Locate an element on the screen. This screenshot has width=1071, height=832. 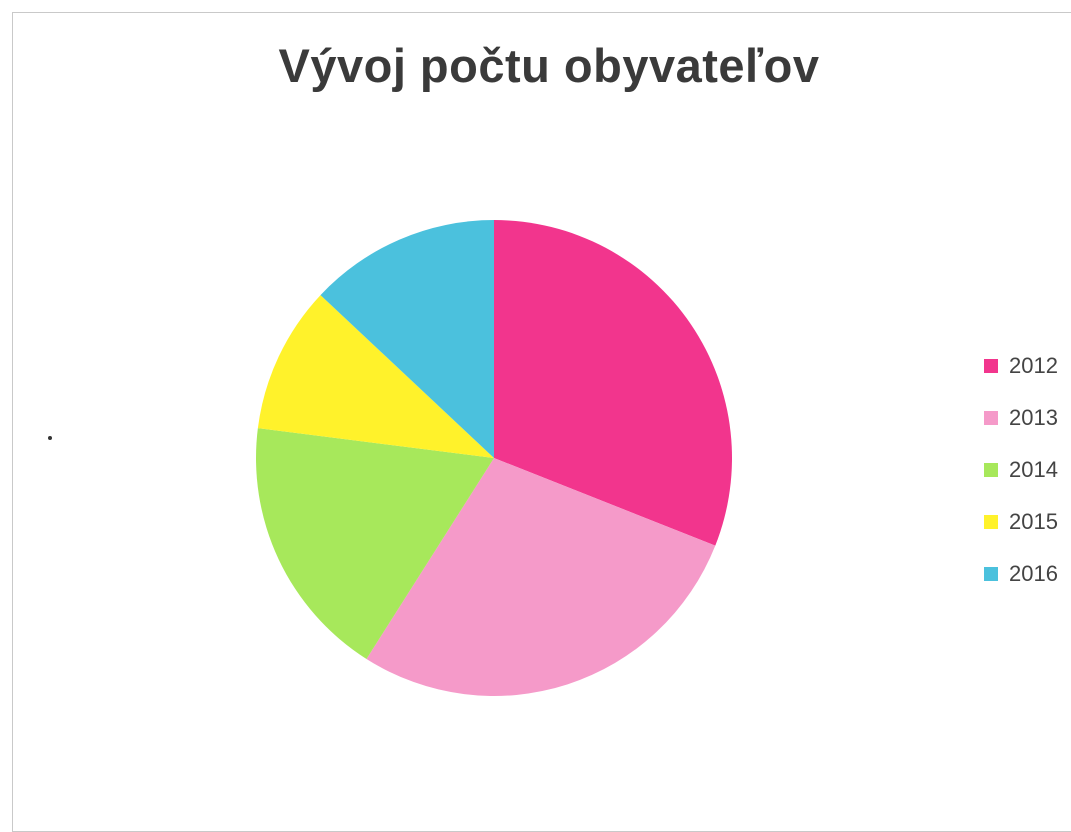
legend-swatch-2012 is located at coordinates (991, 366).